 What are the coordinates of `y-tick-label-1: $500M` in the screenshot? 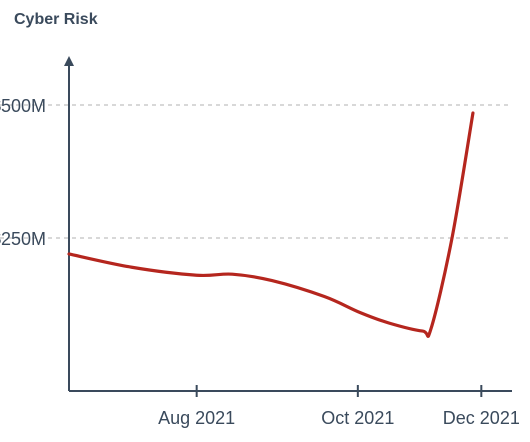 It's located at (23, 106).